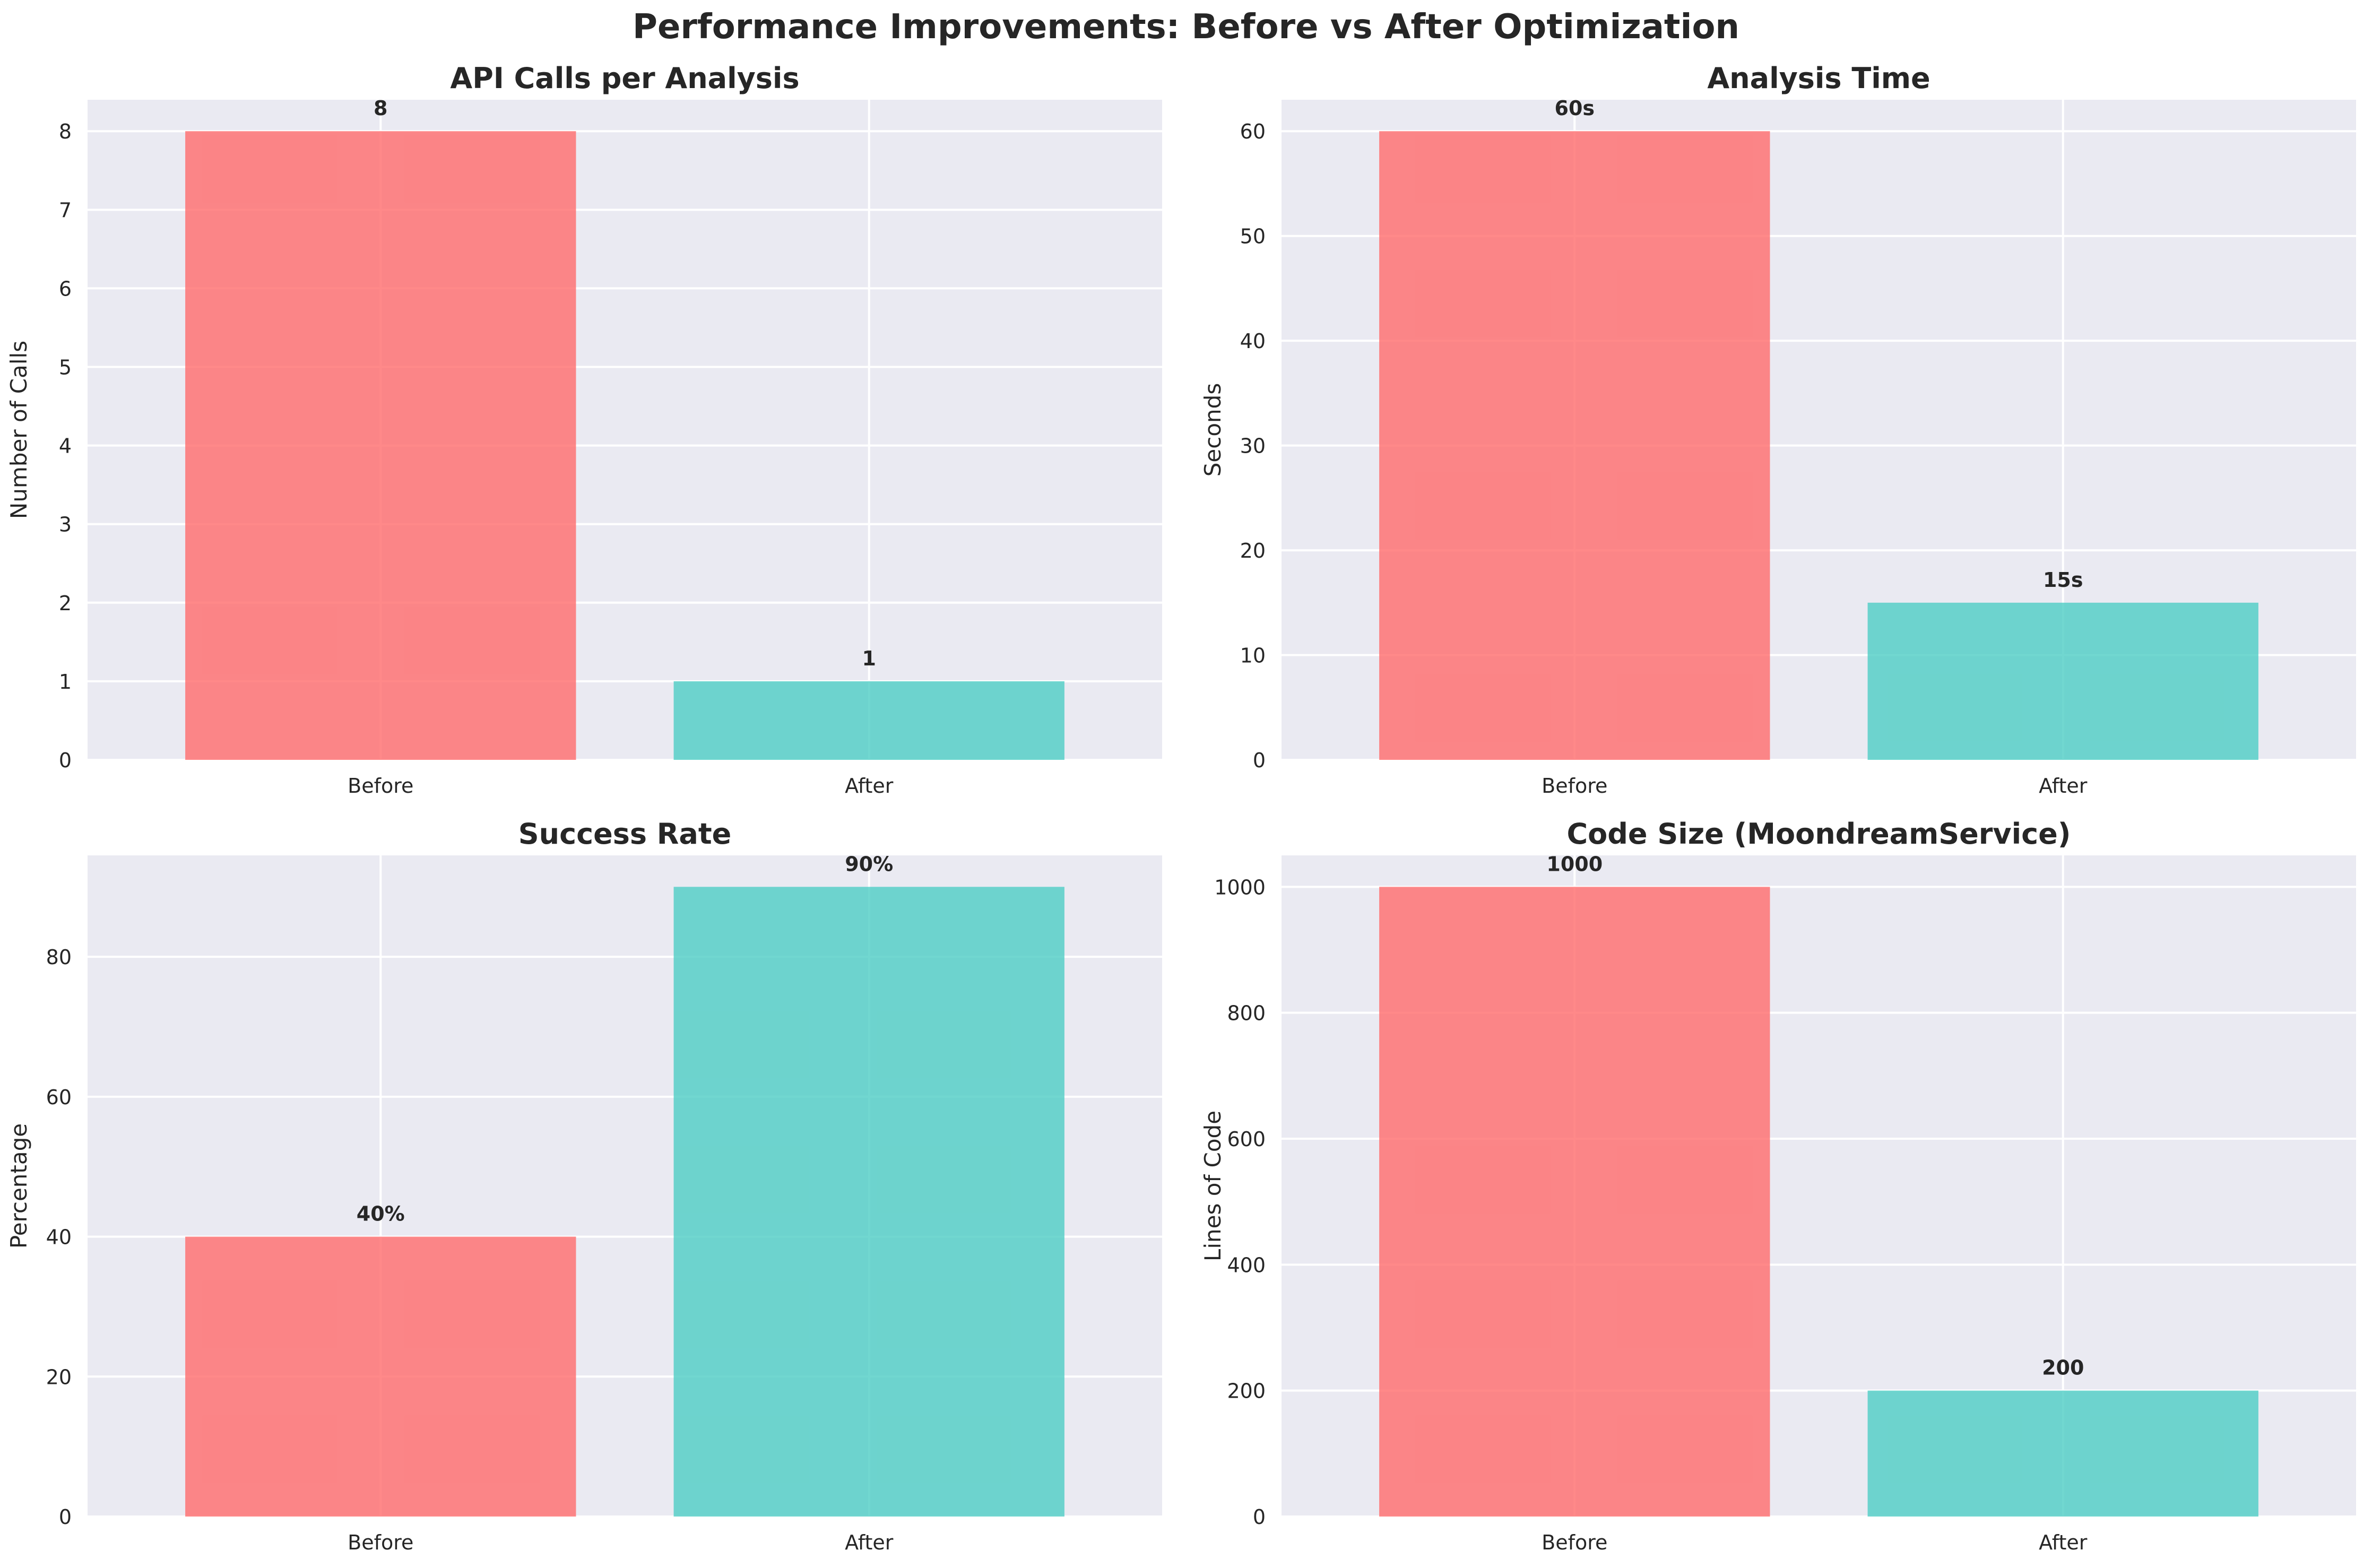 The image size is (2372, 1568). What do you see at coordinates (65, 446) in the screenshot?
I see `y-tick-label: 4` at bounding box center [65, 446].